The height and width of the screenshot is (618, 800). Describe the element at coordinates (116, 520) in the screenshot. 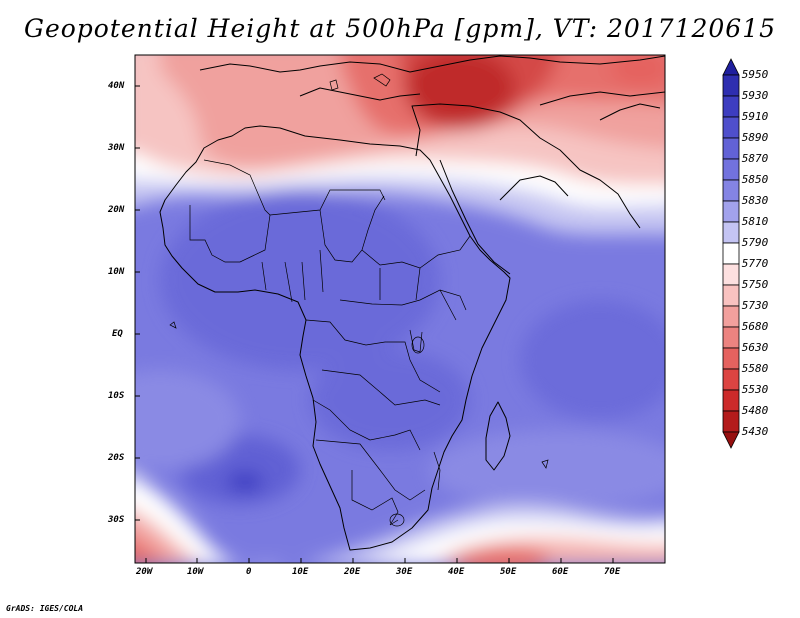

I see `lat-tick-label: 30S` at that location.